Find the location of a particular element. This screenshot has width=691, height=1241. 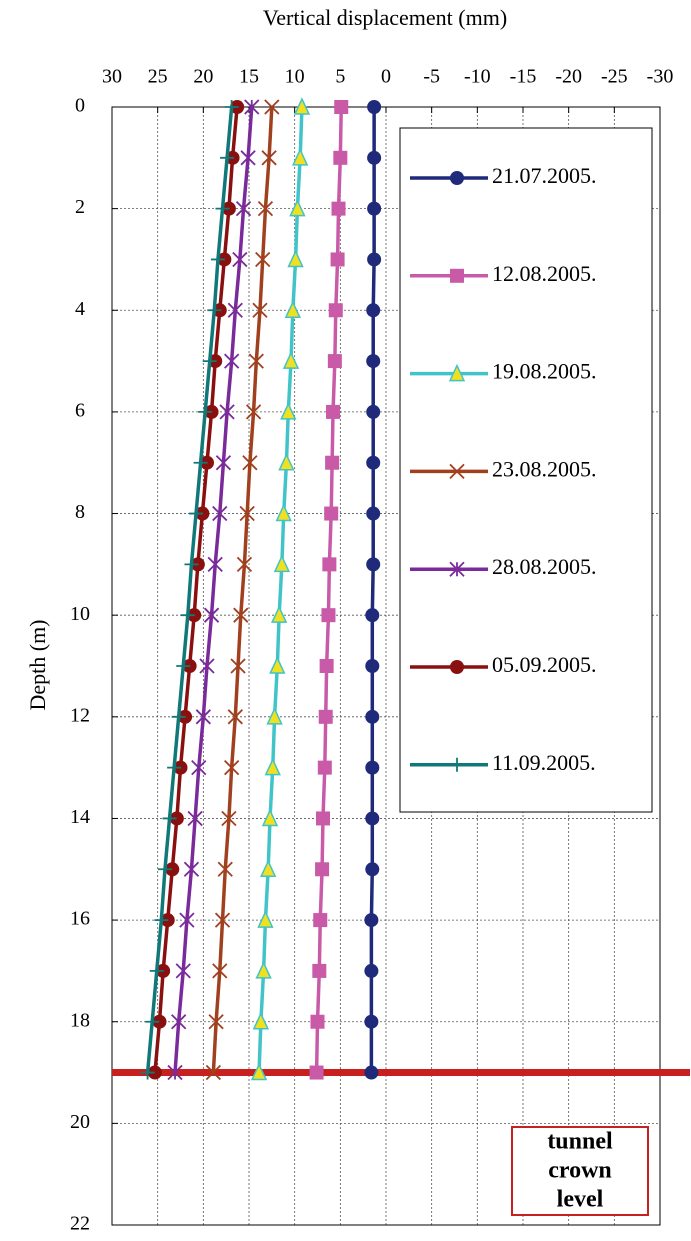

y-tick-label: 2 is located at coordinates (80, 207).